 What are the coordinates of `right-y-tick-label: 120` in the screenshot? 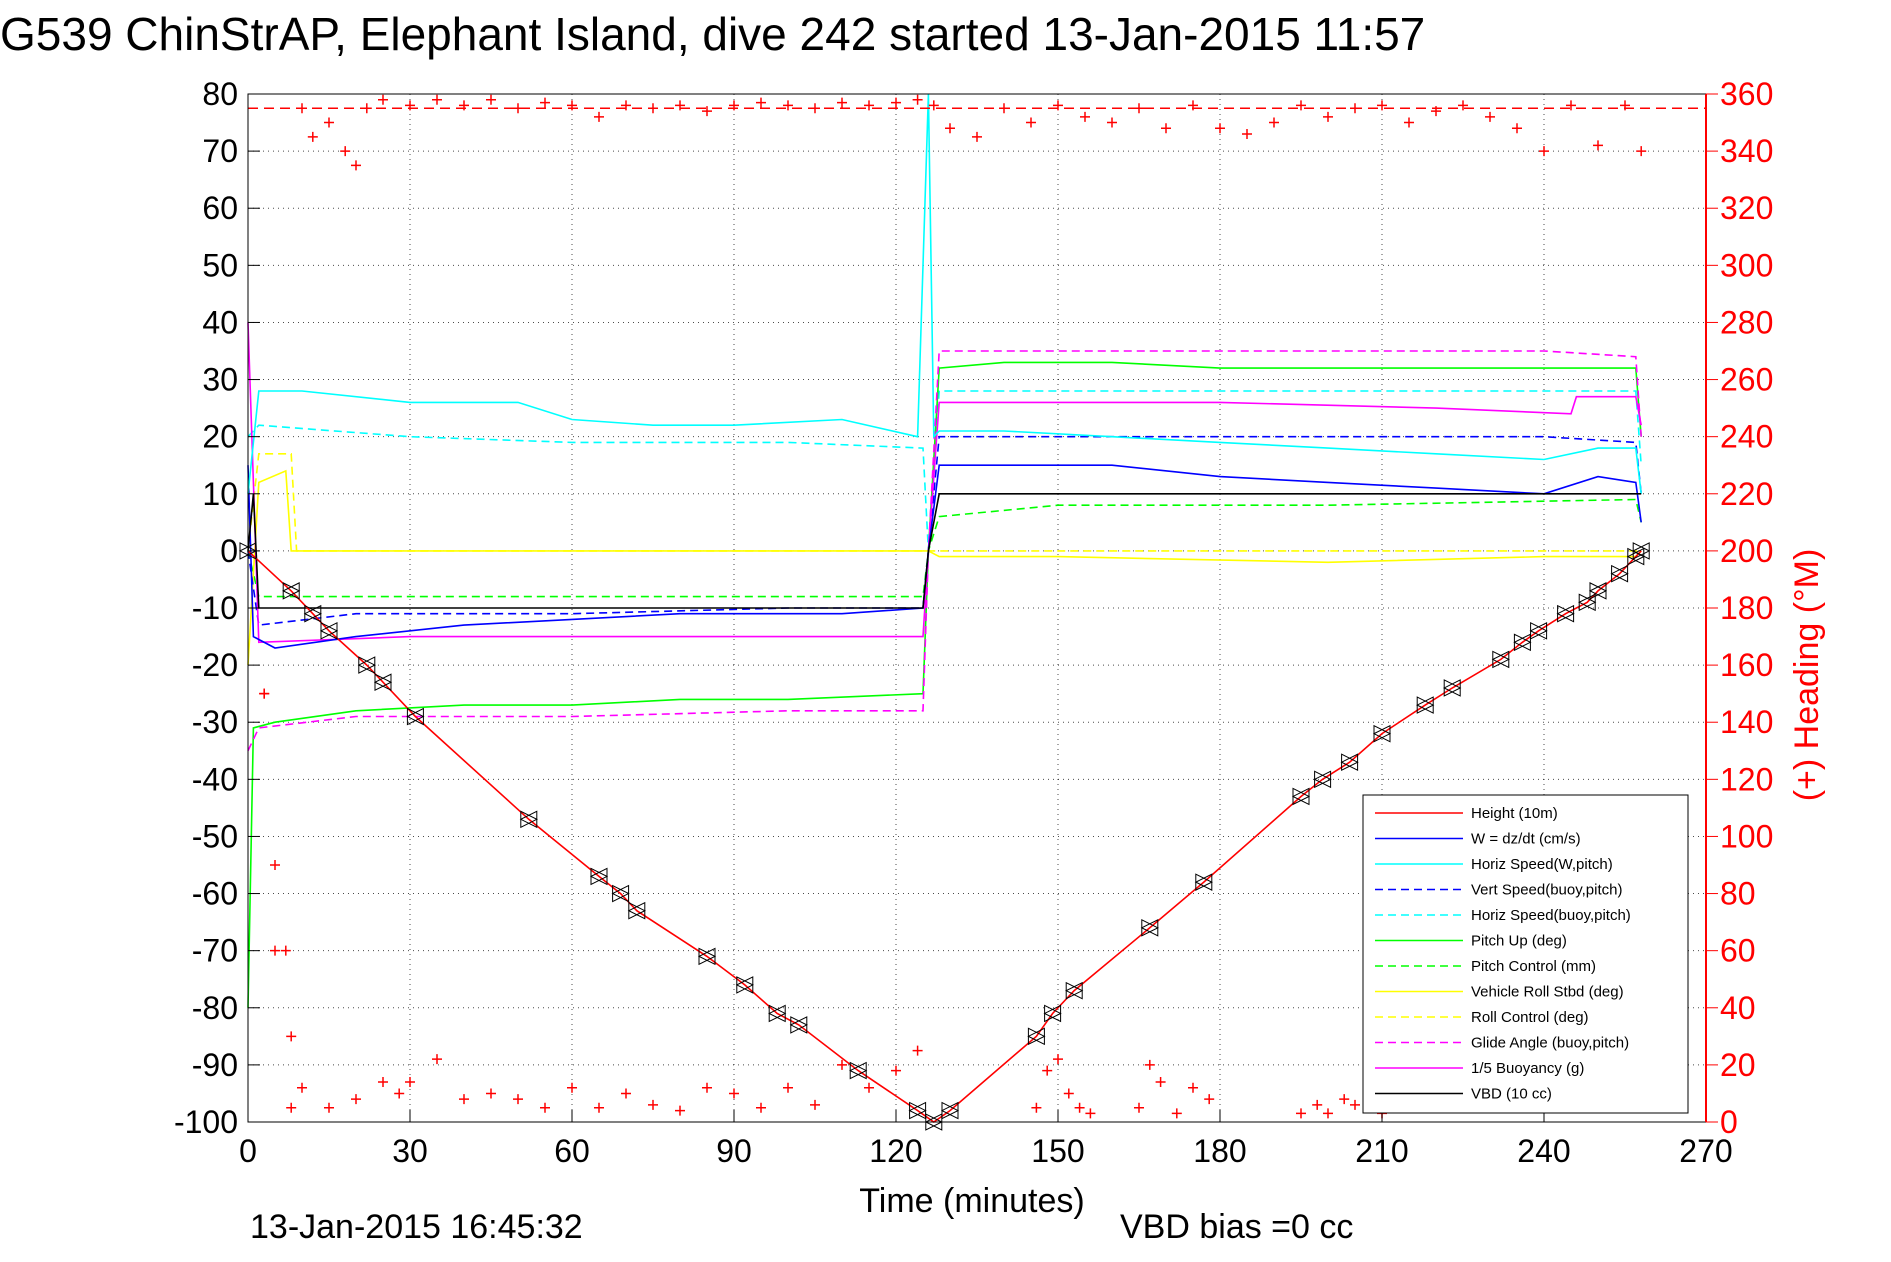 It's located at (1746, 779).